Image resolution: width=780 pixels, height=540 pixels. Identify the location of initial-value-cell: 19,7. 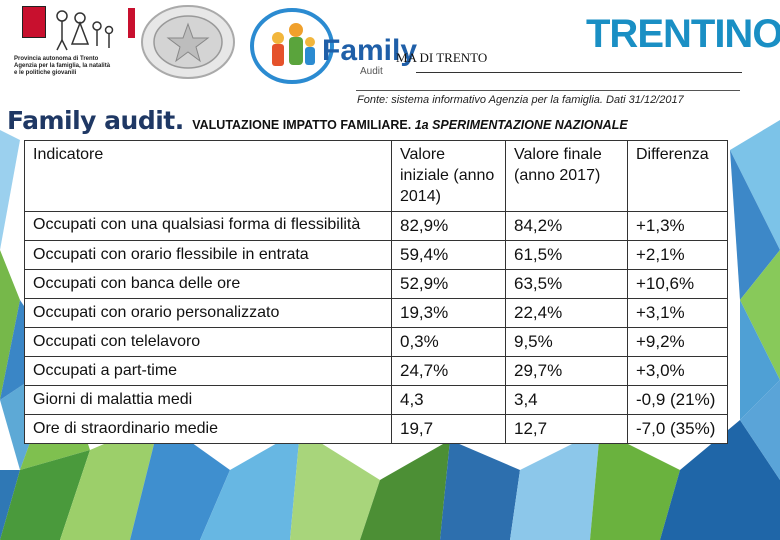
(448, 429).